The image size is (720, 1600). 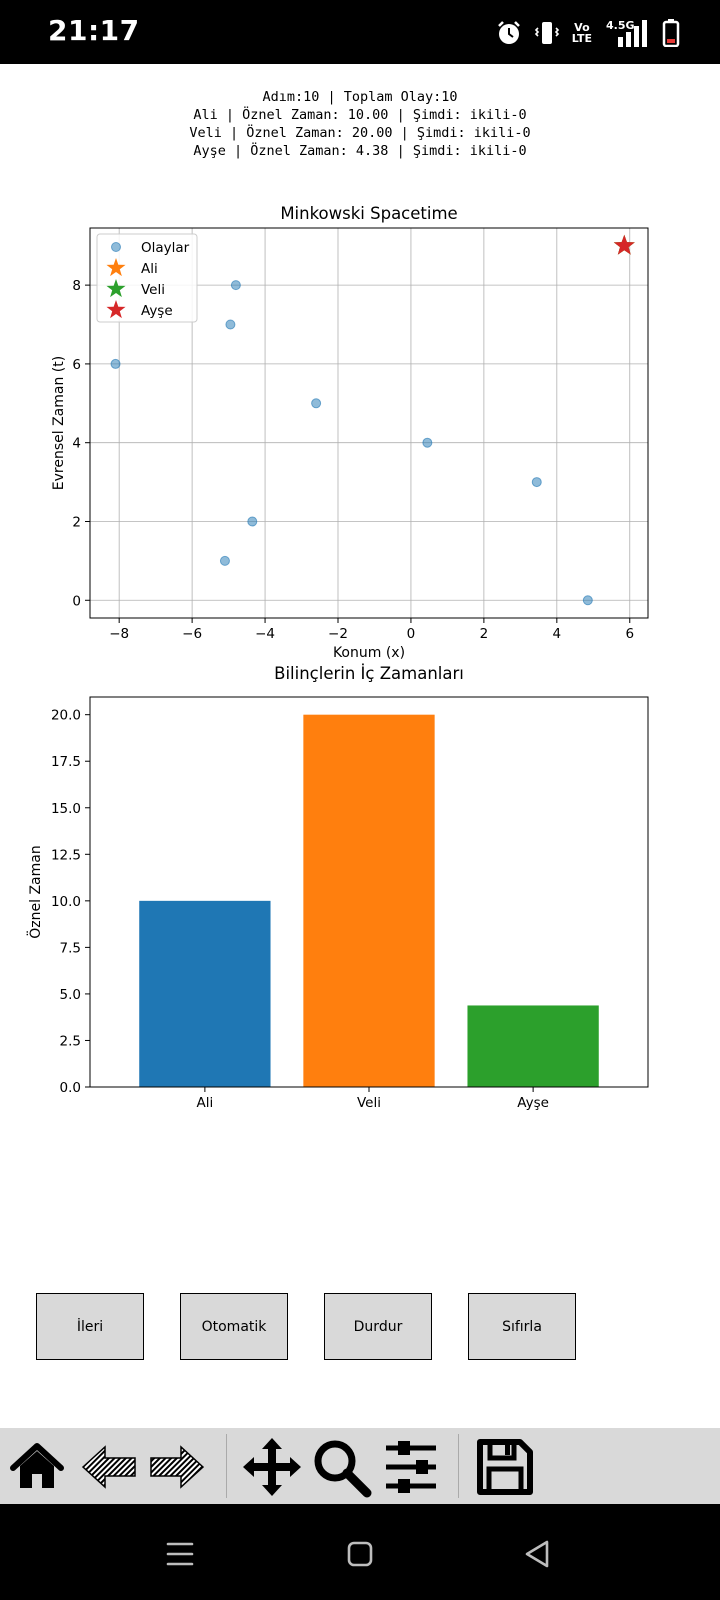 I want to click on alarm-icon, so click(x=509, y=33).